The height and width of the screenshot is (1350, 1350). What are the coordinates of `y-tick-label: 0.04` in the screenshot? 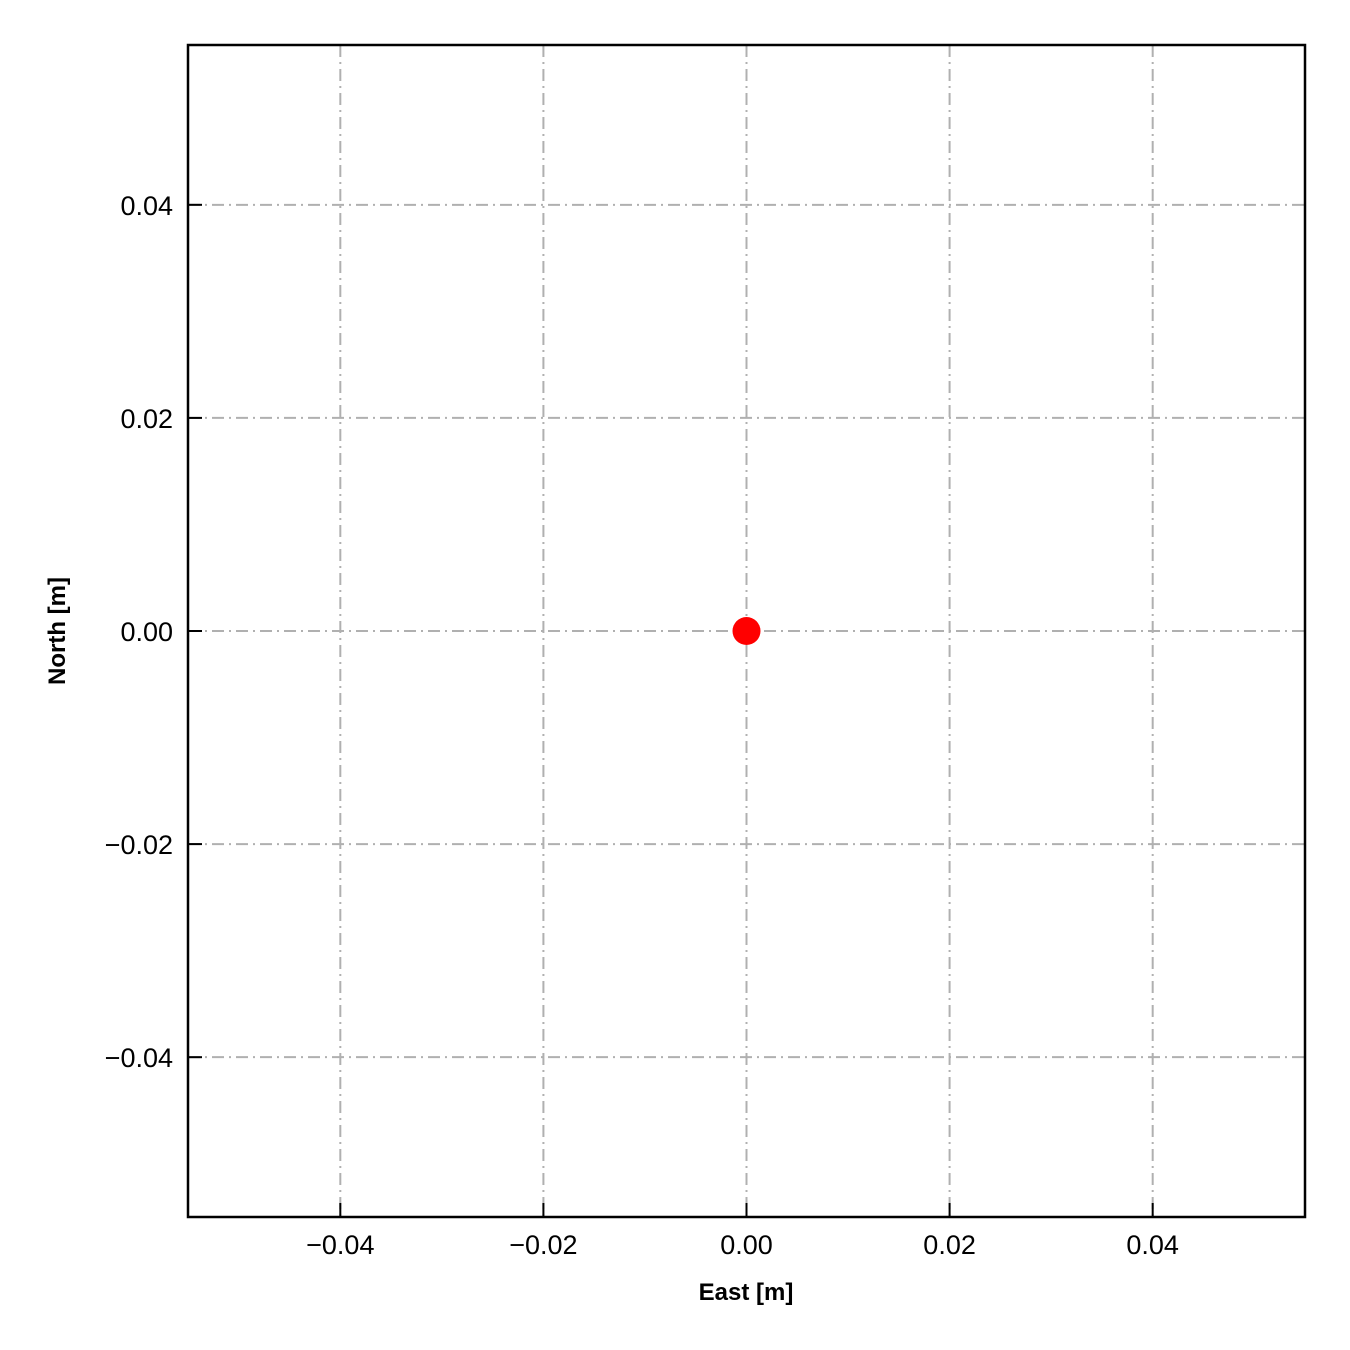 It's located at (146, 206).